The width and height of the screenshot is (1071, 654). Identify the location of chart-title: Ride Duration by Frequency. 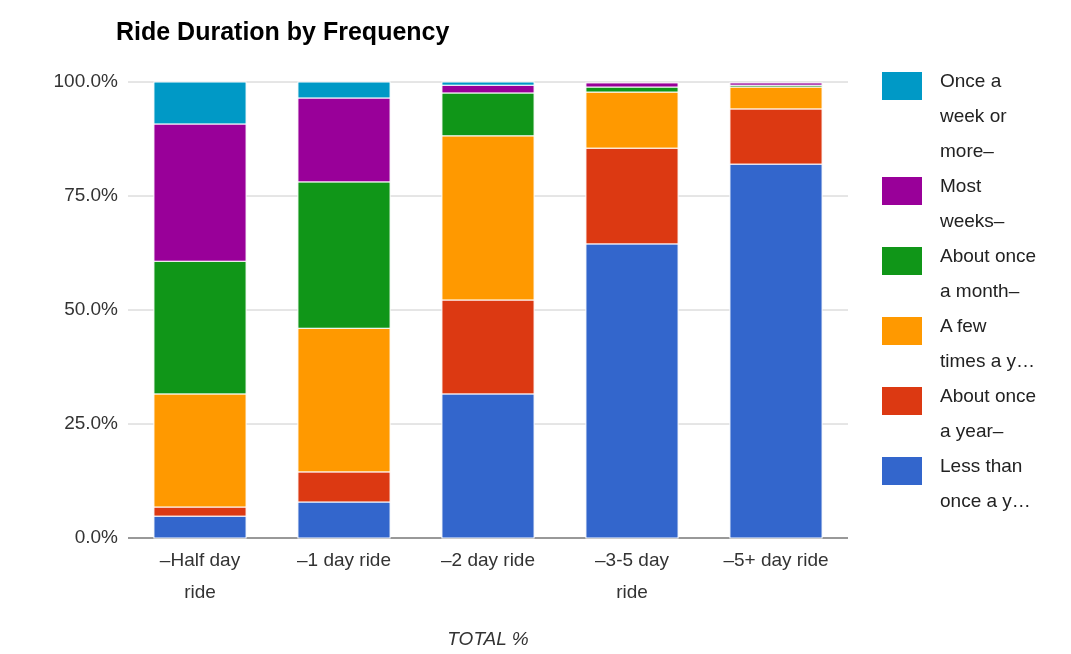
(283, 31).